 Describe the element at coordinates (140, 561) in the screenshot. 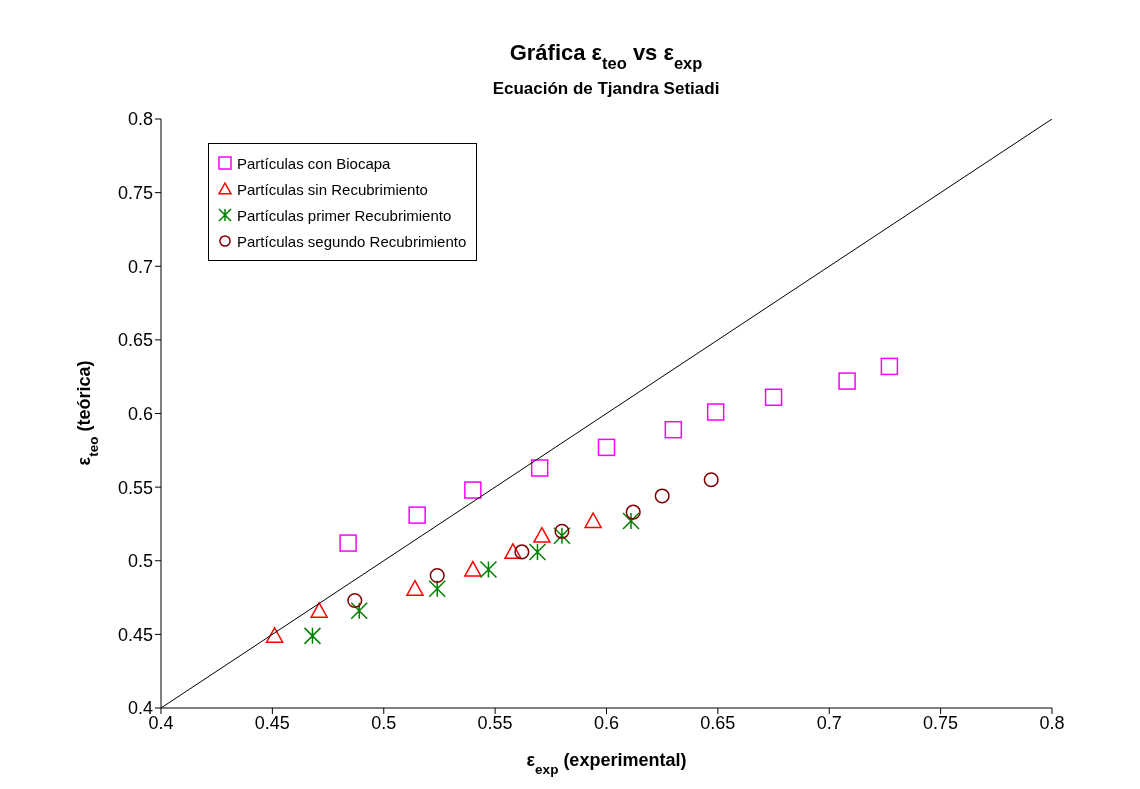

I see `y-tick-label: 0.5` at that location.